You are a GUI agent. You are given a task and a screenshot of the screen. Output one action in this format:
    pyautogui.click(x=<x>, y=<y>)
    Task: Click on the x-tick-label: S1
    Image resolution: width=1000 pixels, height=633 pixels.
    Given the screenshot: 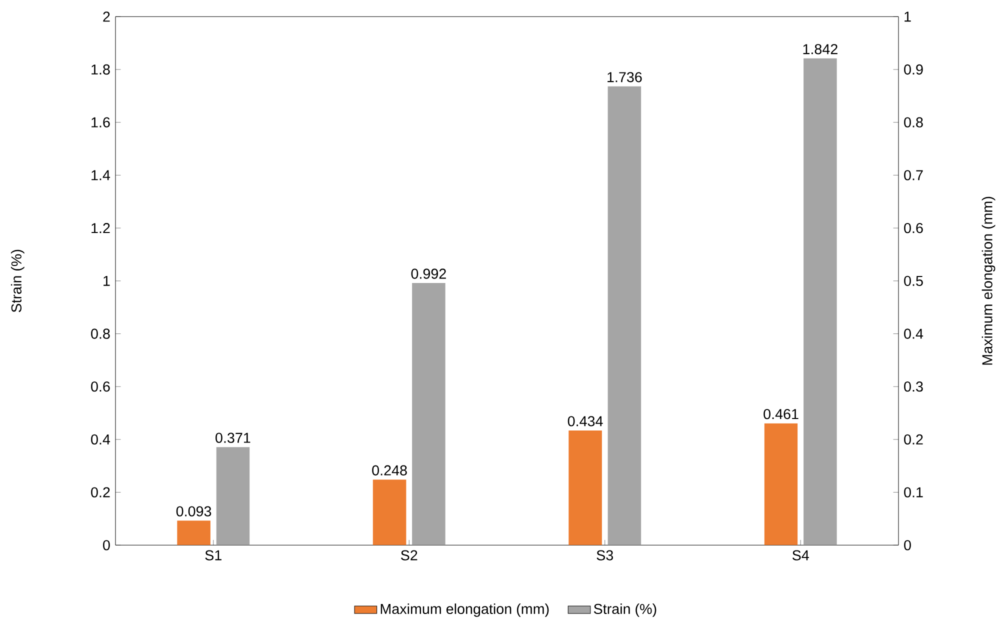 What is the action you would take?
    pyautogui.click(x=213, y=555)
    